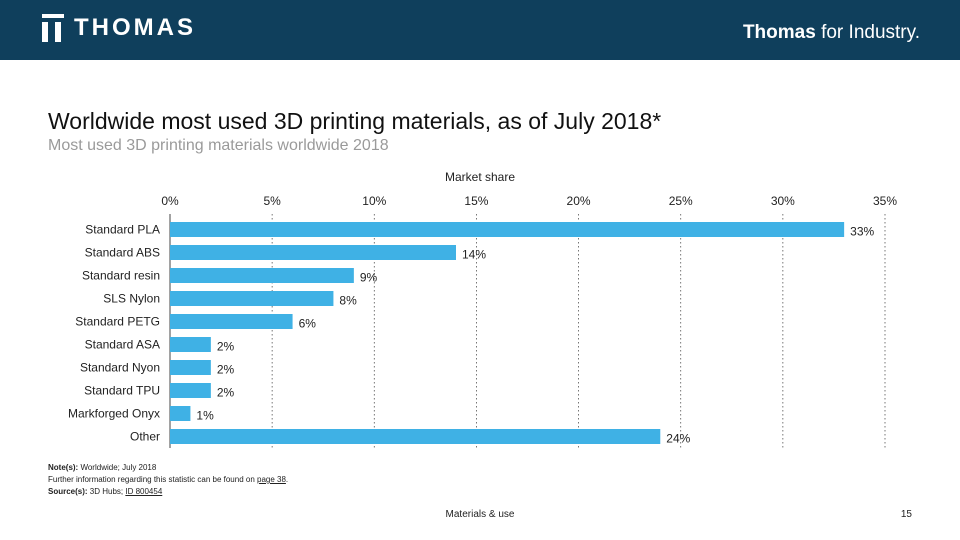 The image size is (960, 540). Describe the element at coordinates (862, 232) in the screenshot. I see `data-label: 33%` at that location.